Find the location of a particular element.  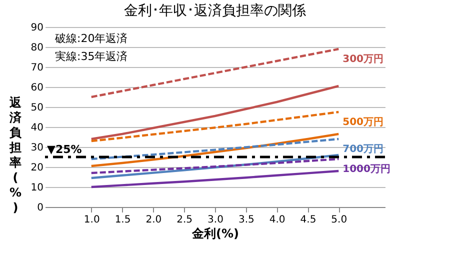

y-tick-label: 50 is located at coordinates (37, 108).